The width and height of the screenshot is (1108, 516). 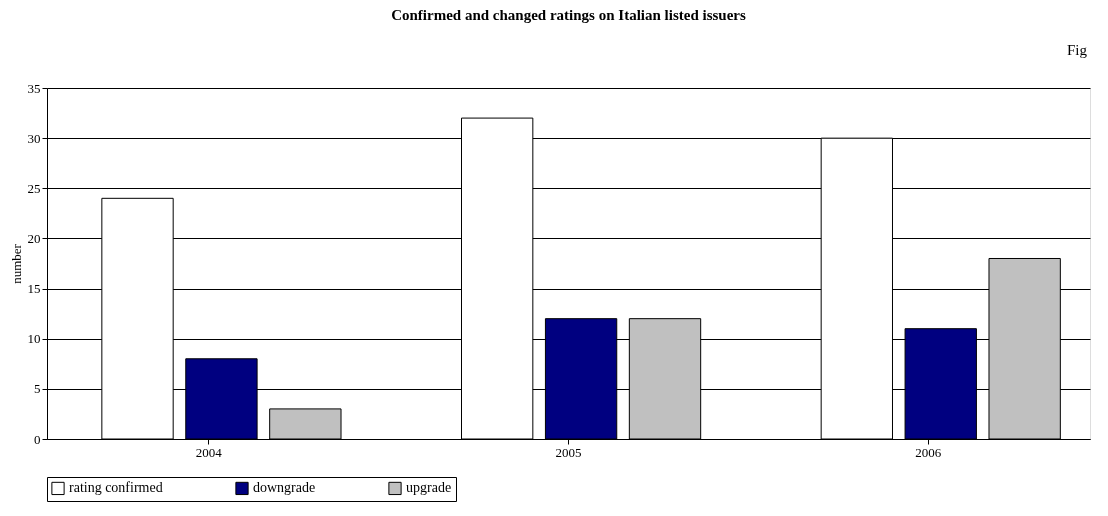 What do you see at coordinates (429, 488) in the screenshot?
I see `legend-label: upgrade` at bounding box center [429, 488].